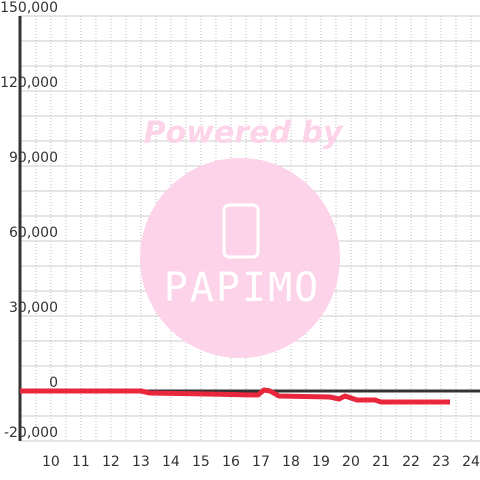  Describe the element at coordinates (29, 8) in the screenshot. I see `y-tick-label: 150,000` at that location.